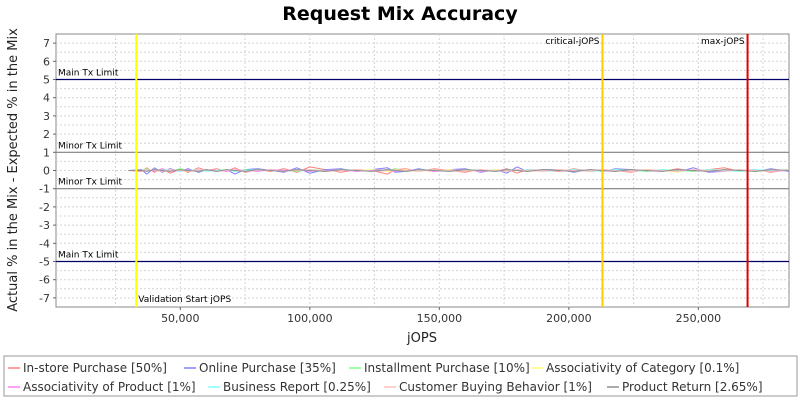 The image size is (800, 400). I want to click on legend-entry: Online Purchase [35%], so click(267, 368).